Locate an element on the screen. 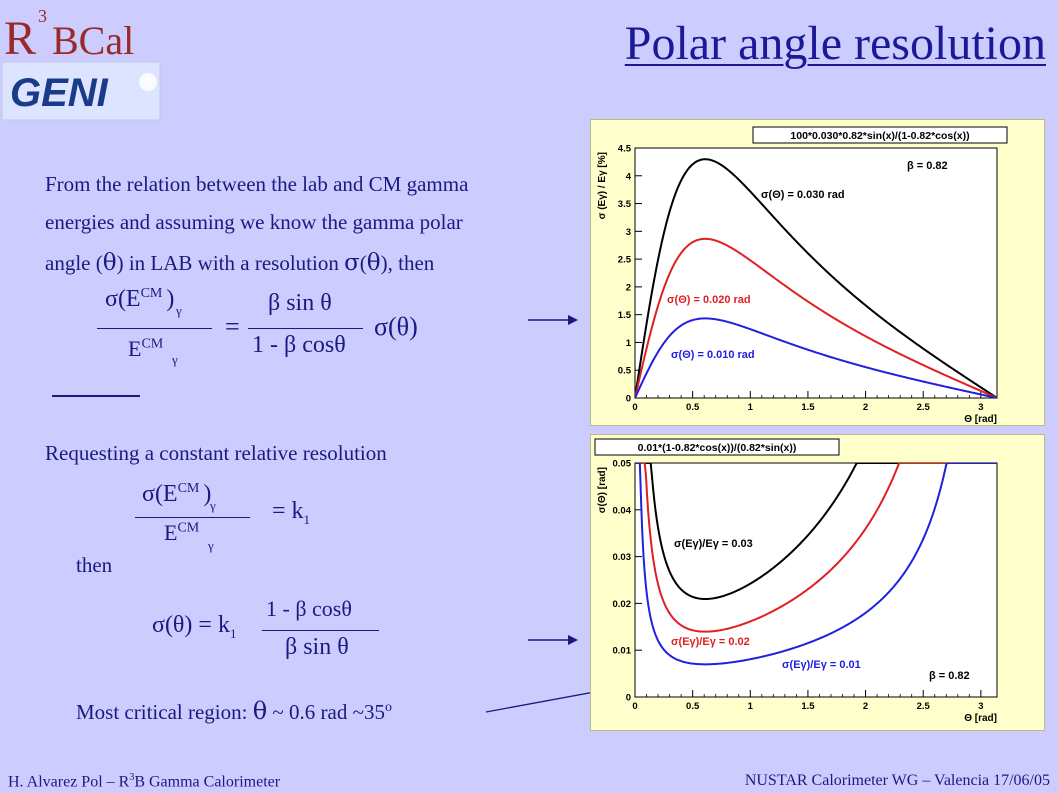  svg-text: 3 is located at coordinates (42, 16).